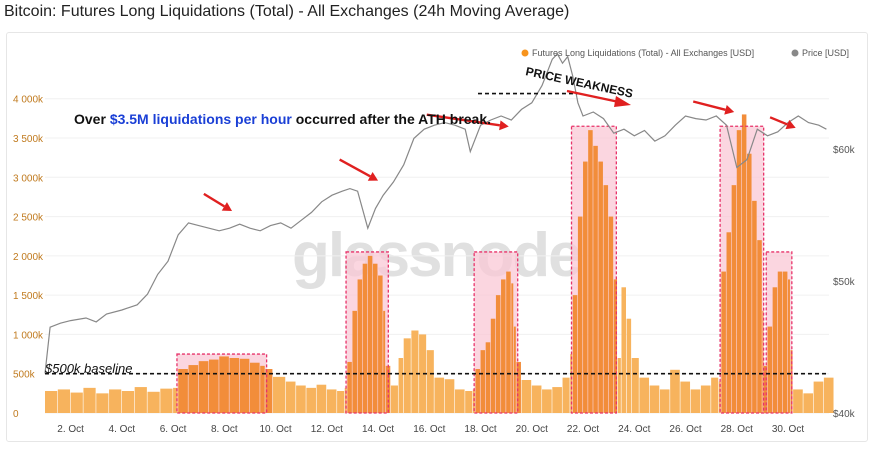  I want to click on x-tick-label: 6. Oct, so click(173, 429).